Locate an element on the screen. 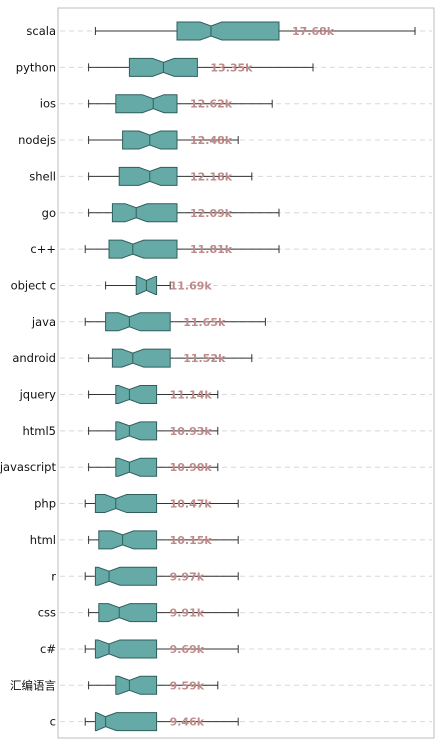 Image resolution: width=440 pixels, height=755 pixels. category-label: 汇编语言 is located at coordinates (33, 685).